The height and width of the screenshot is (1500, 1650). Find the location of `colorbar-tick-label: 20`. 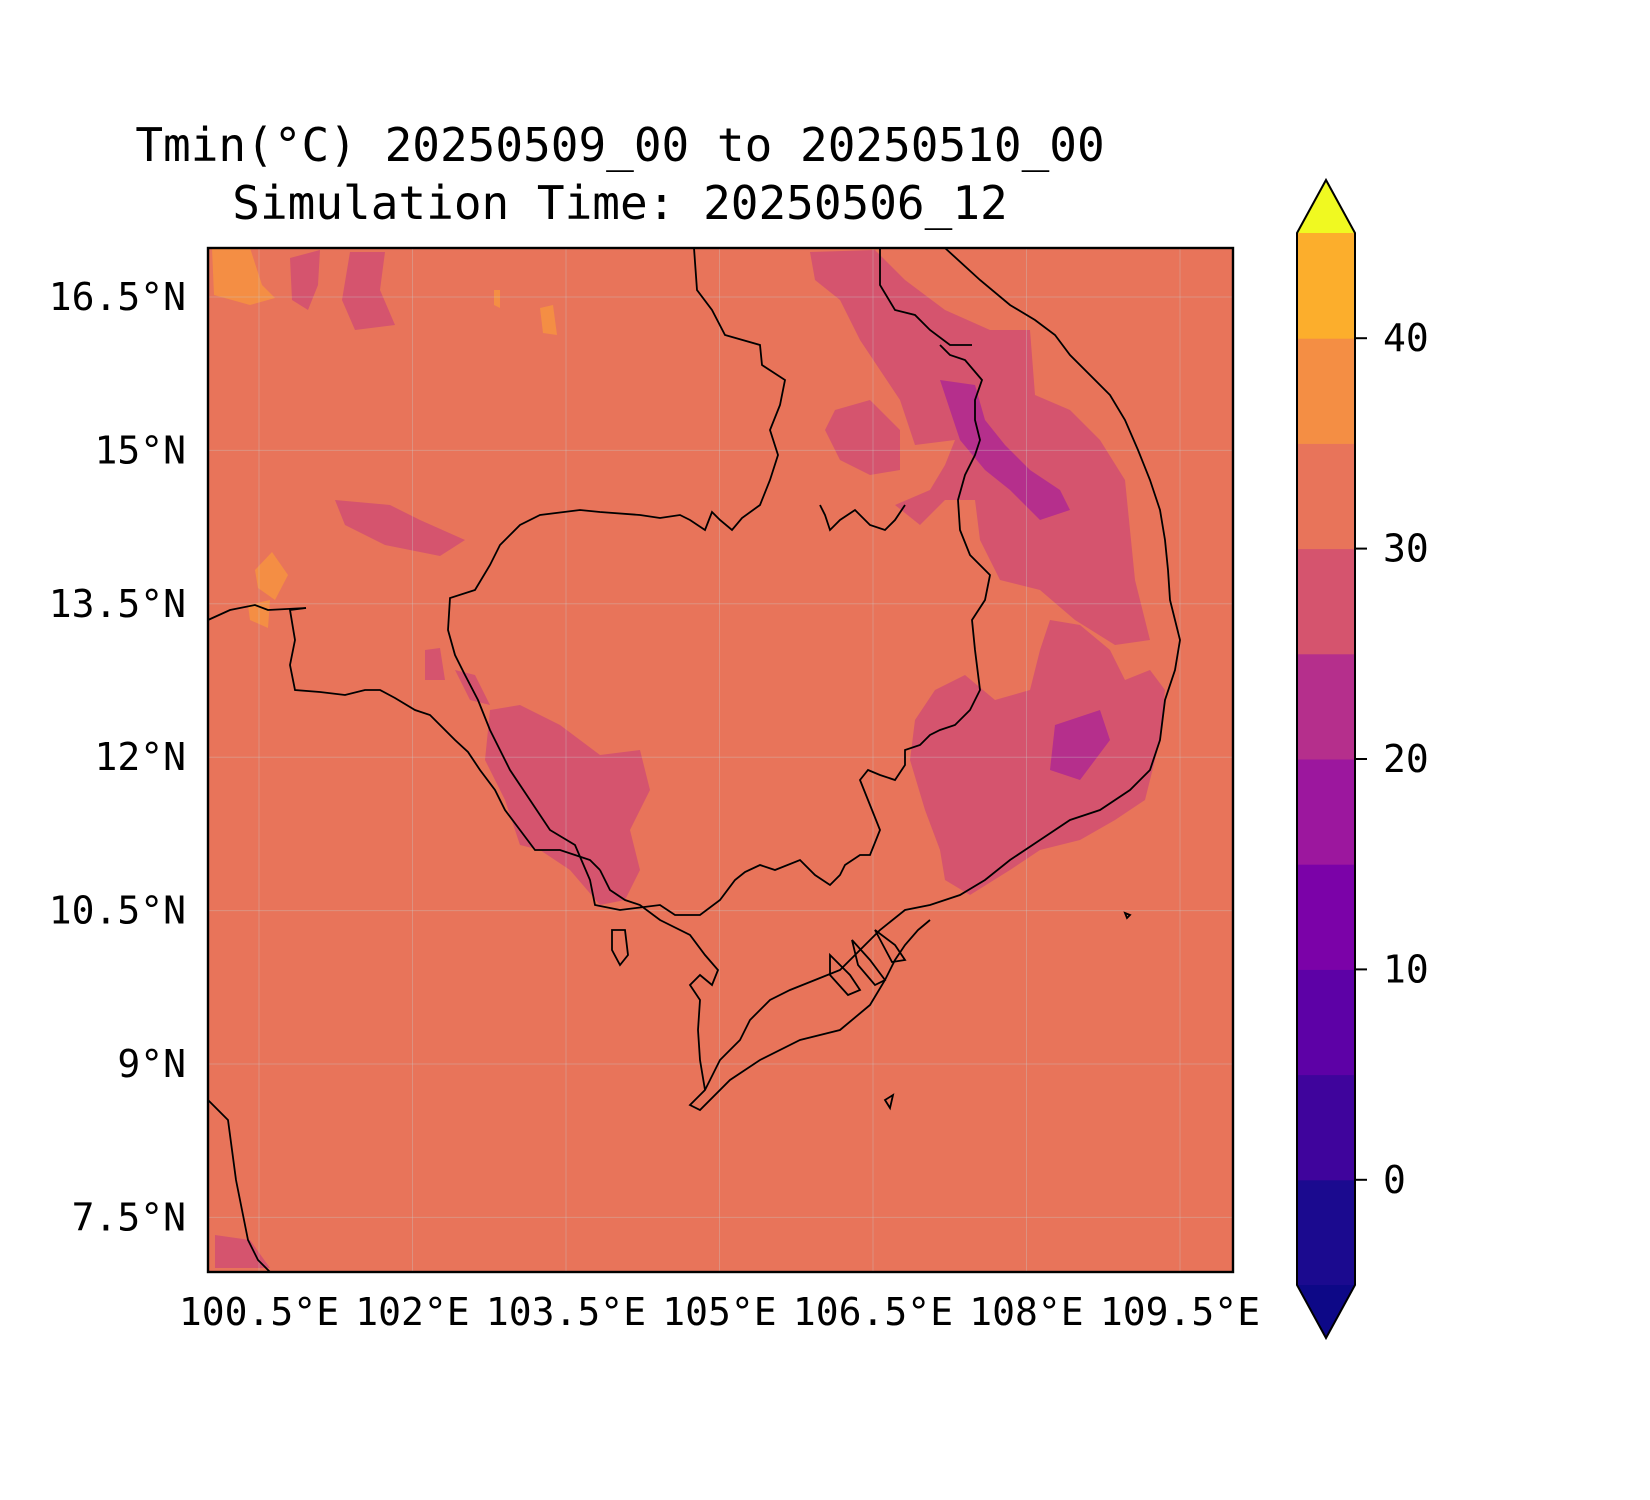

colorbar-tick-label: 20 is located at coordinates (1406, 759).